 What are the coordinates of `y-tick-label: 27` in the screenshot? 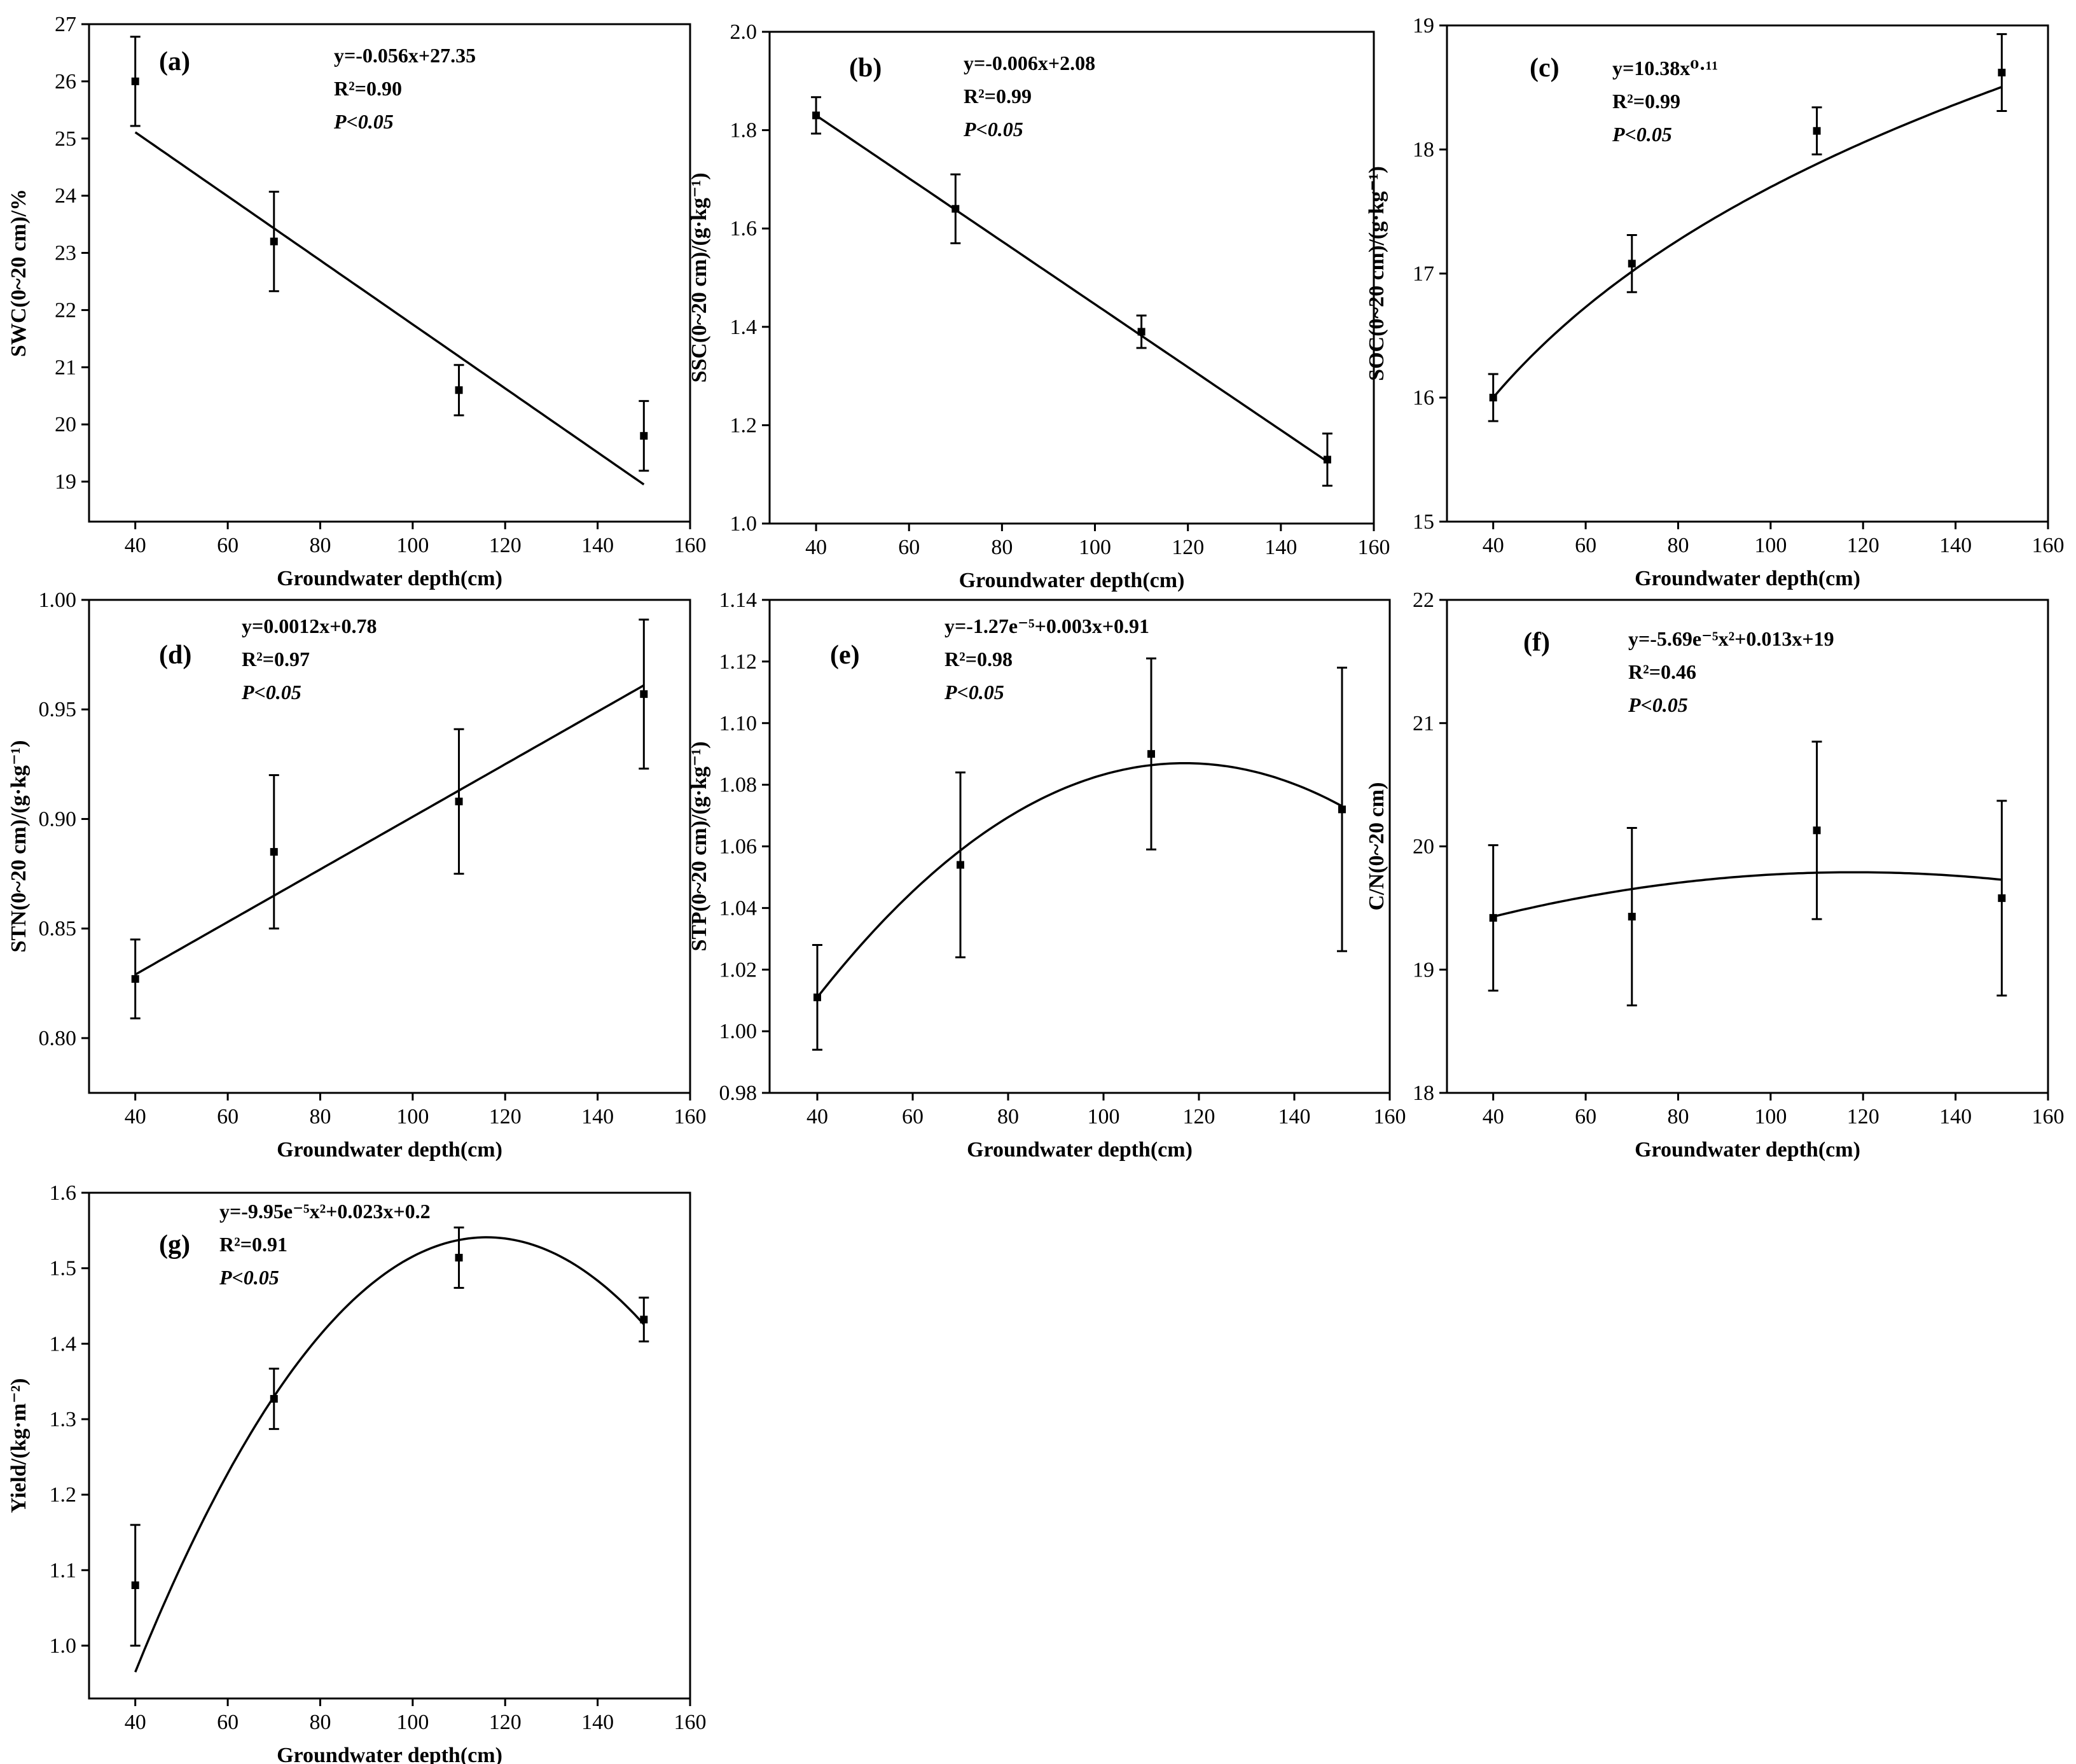 It's located at (65, 25).